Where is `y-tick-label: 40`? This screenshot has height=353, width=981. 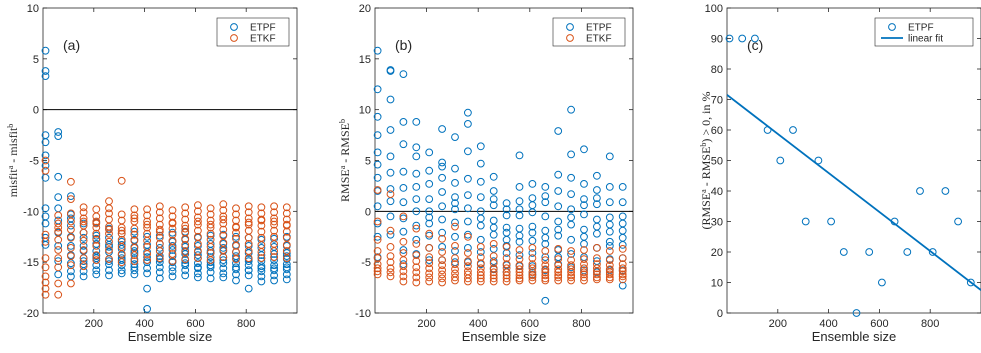
y-tick-label: 40 is located at coordinates (717, 192).